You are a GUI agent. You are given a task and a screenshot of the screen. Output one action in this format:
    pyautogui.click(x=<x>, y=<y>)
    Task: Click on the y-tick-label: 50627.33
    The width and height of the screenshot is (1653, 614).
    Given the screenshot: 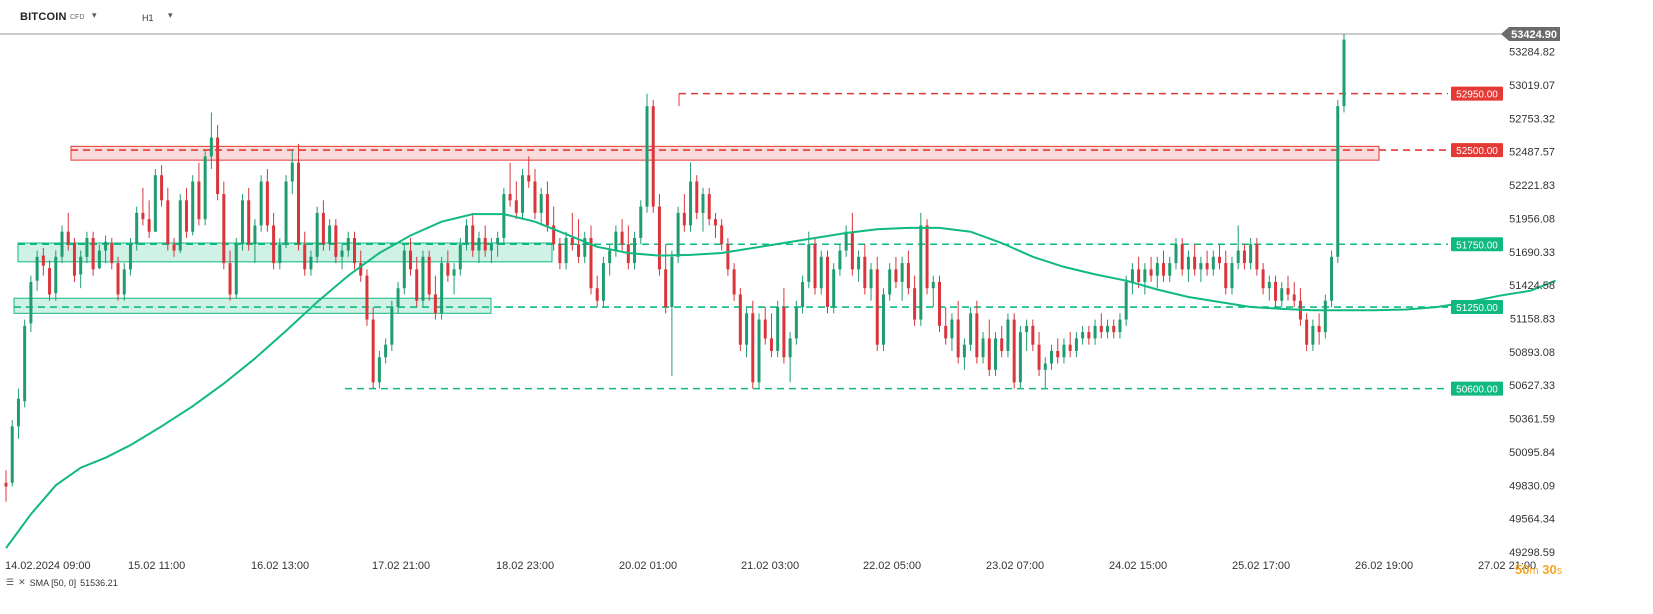 What is the action you would take?
    pyautogui.click(x=1532, y=386)
    